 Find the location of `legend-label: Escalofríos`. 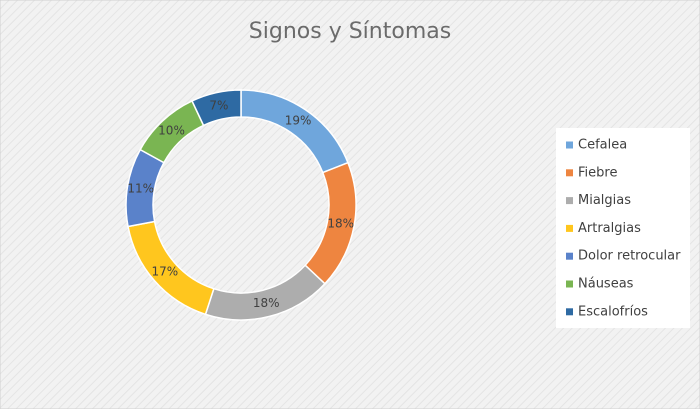

legend-label: Escalofríos is located at coordinates (613, 311).